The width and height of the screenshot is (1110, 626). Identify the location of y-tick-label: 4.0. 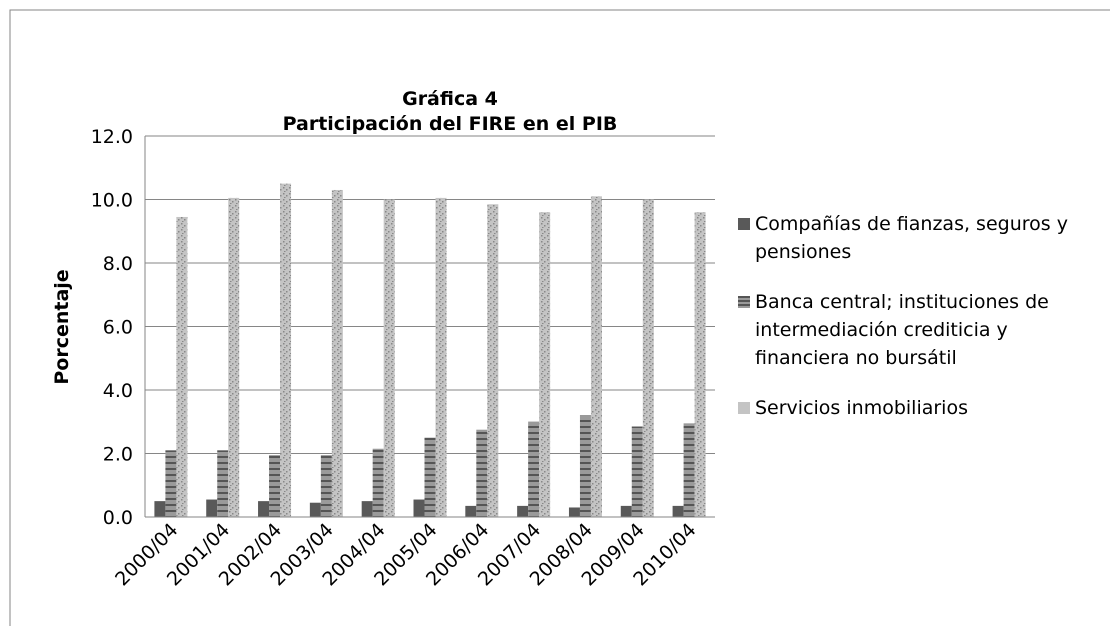
(118, 391).